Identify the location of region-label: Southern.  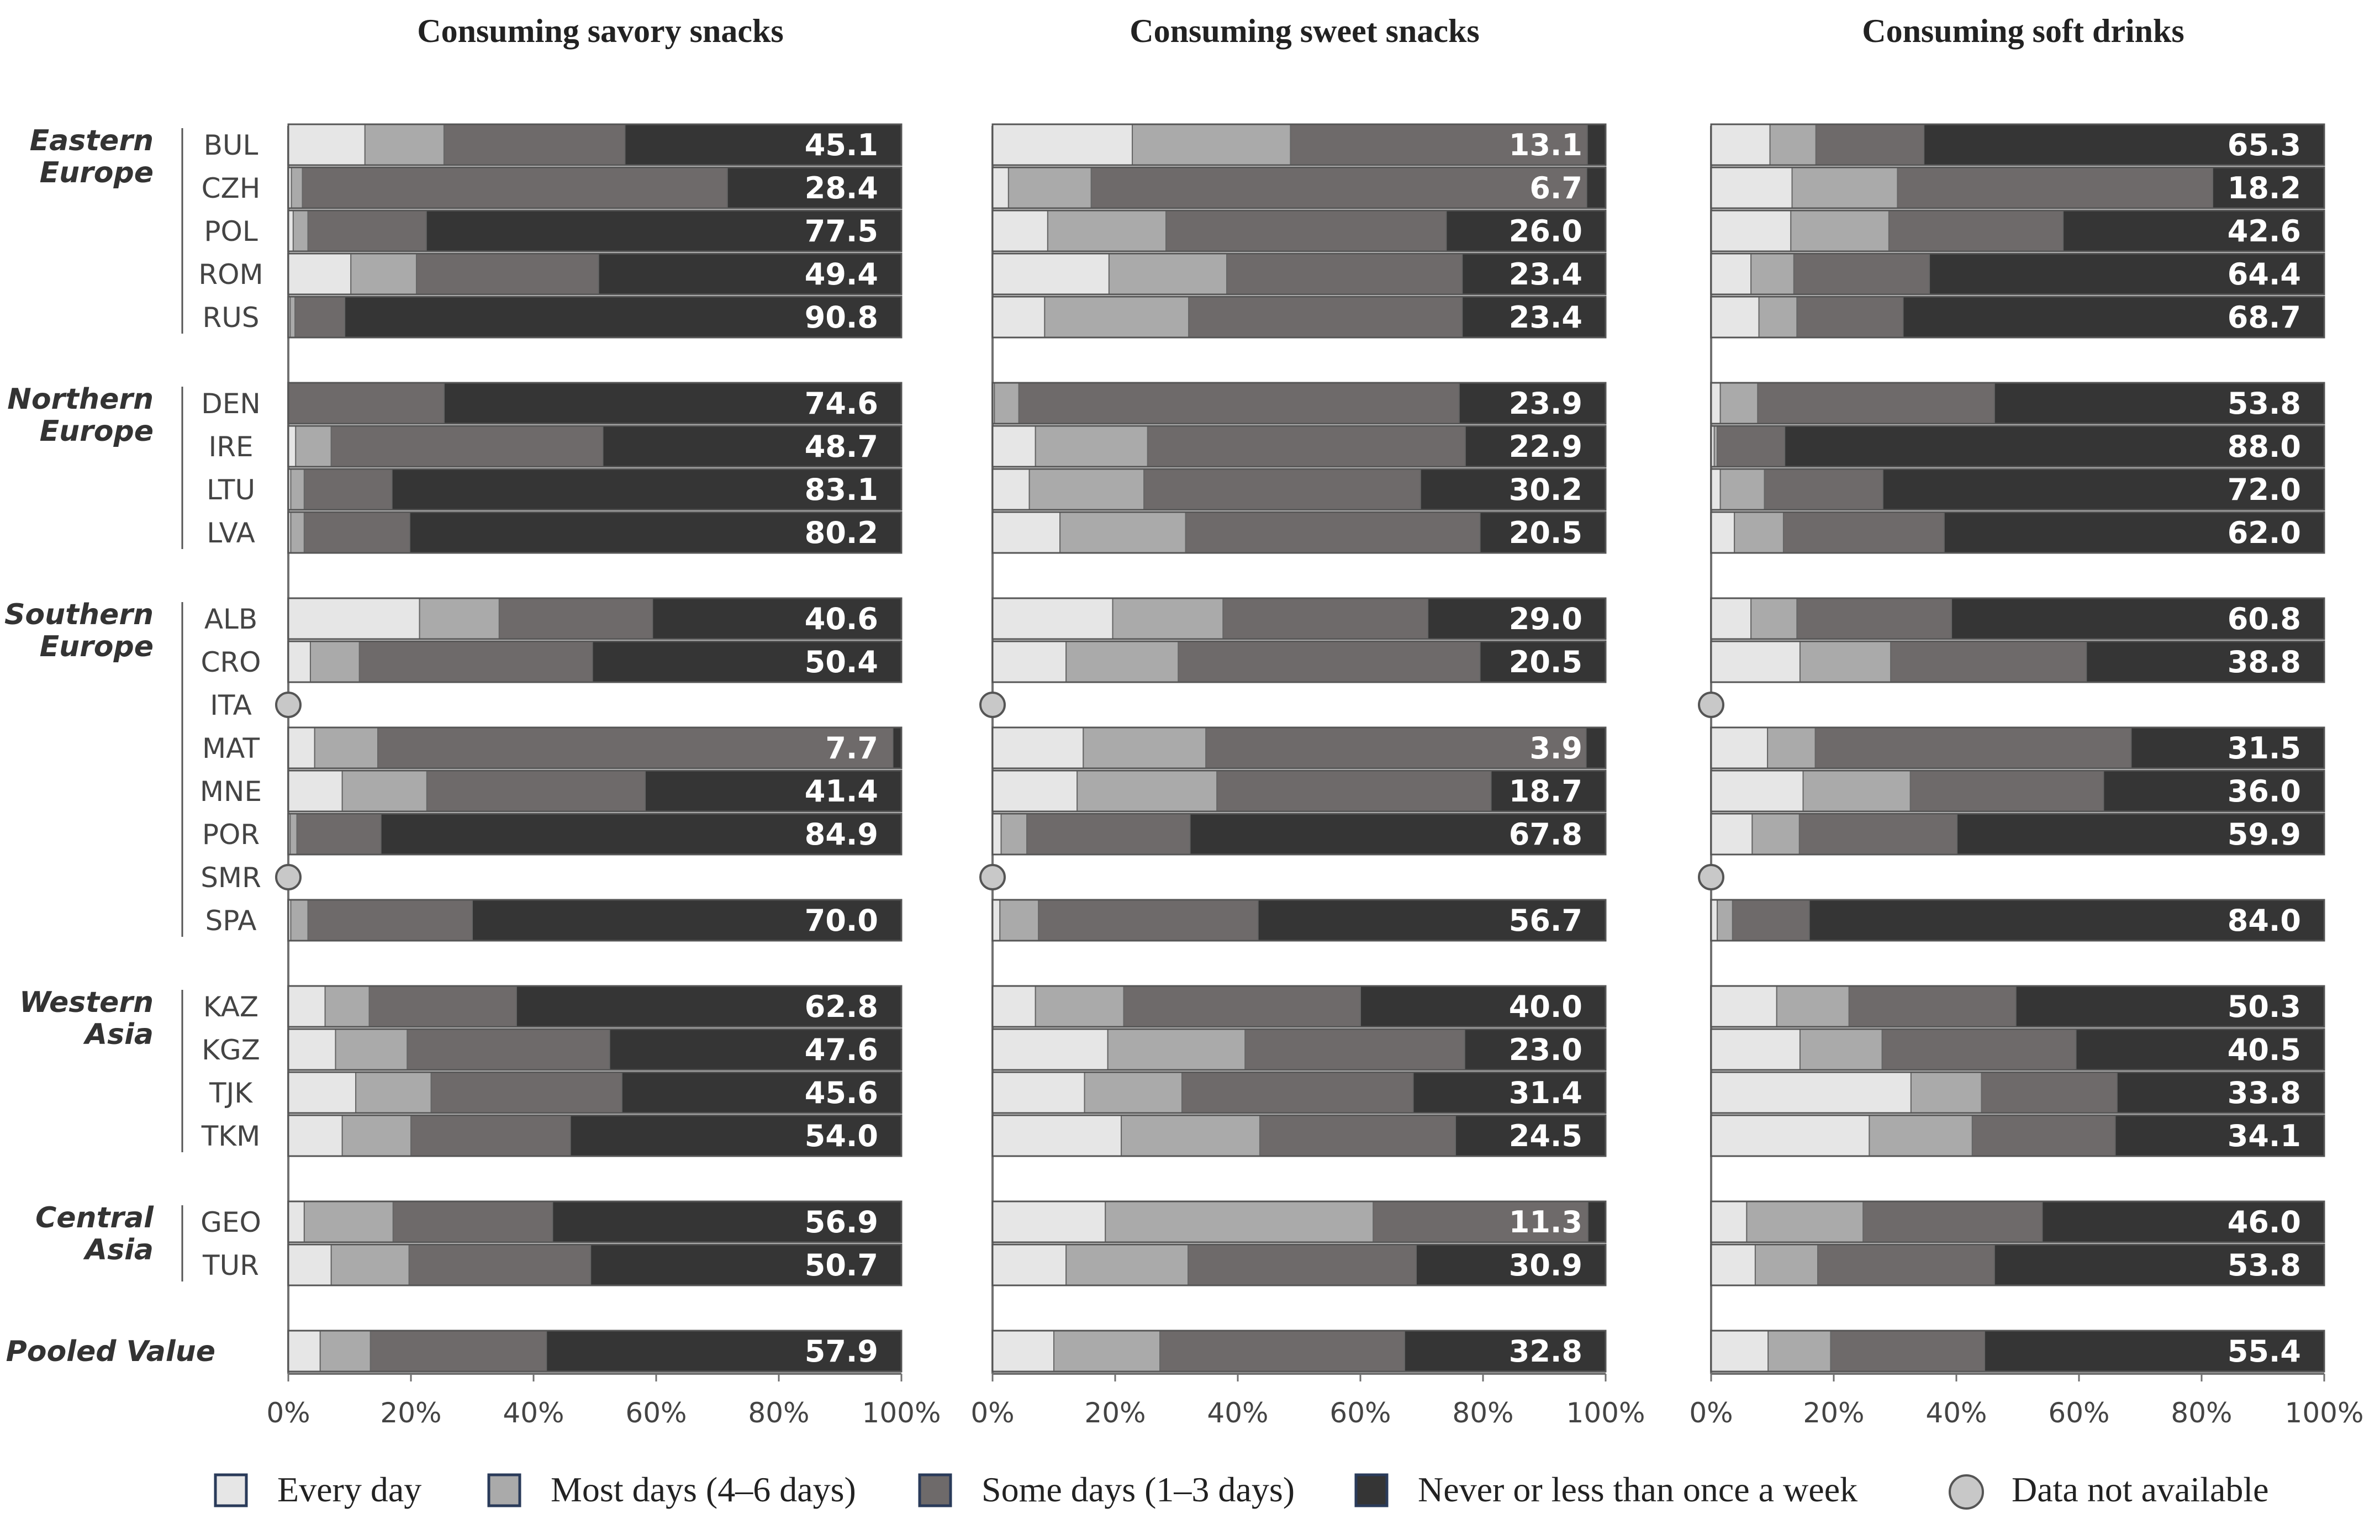
(79, 614).